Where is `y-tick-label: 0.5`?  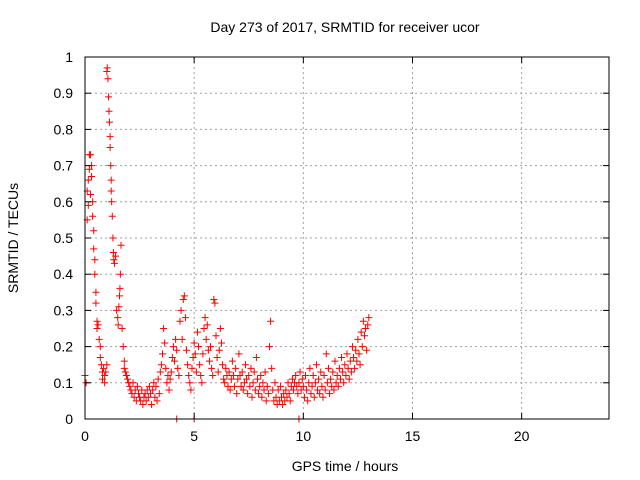 y-tick-label: 0.5 is located at coordinates (64, 238).